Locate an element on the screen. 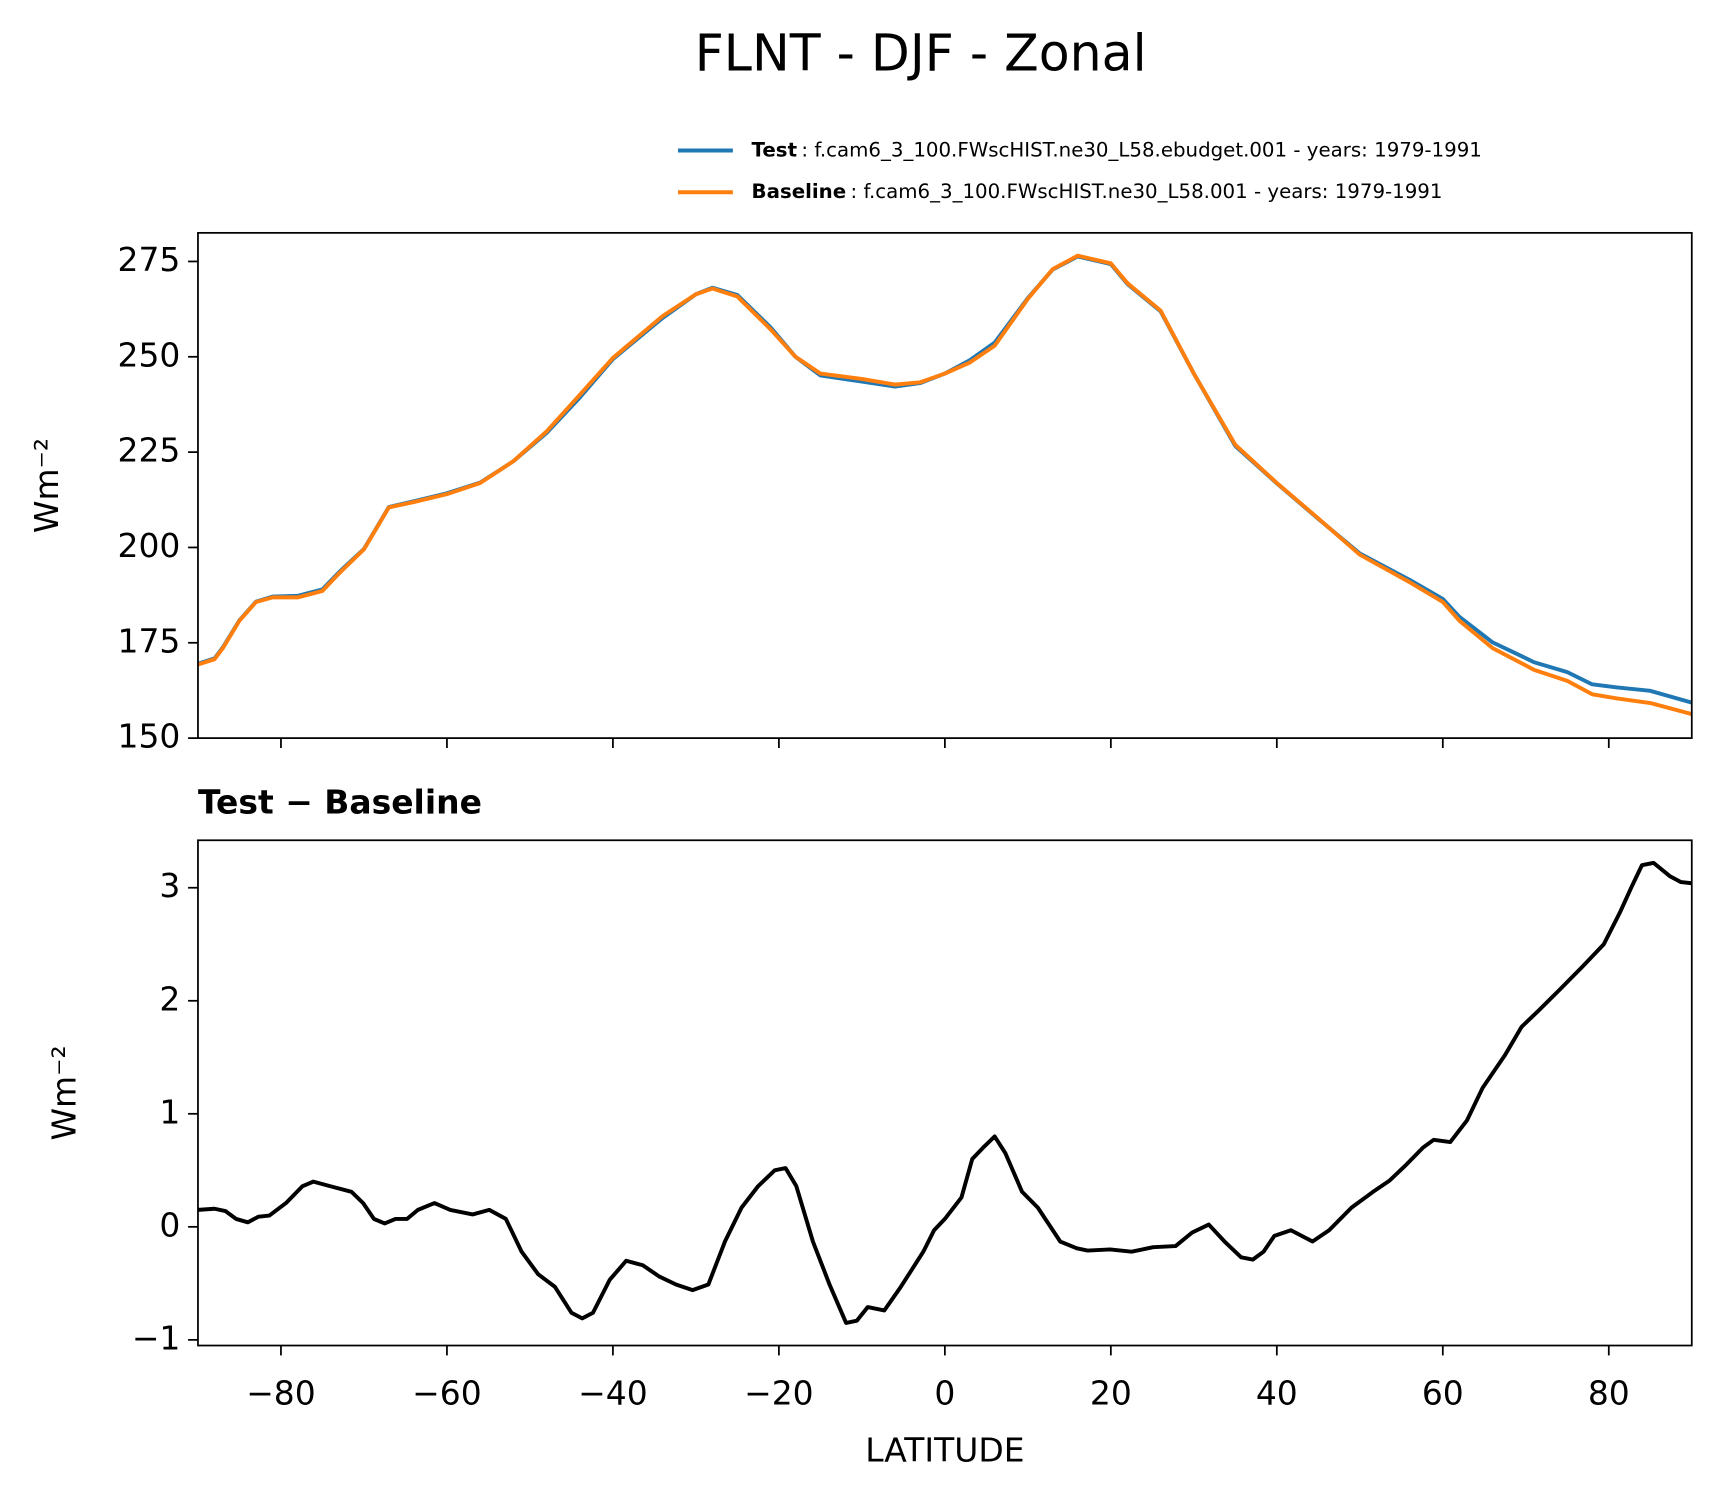 This screenshot has width=1714, height=1496. legend-name: Test is located at coordinates (774, 149).